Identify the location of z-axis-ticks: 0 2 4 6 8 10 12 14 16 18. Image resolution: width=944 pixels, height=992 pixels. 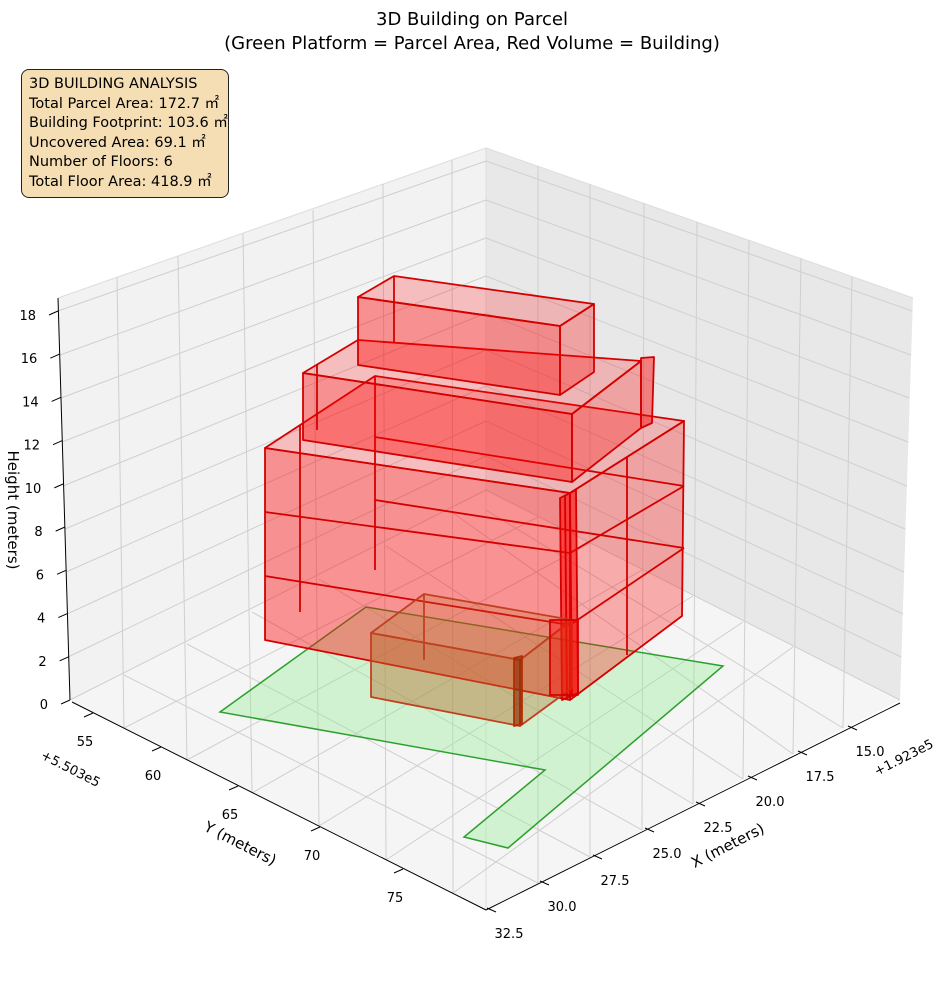
(45, 511).